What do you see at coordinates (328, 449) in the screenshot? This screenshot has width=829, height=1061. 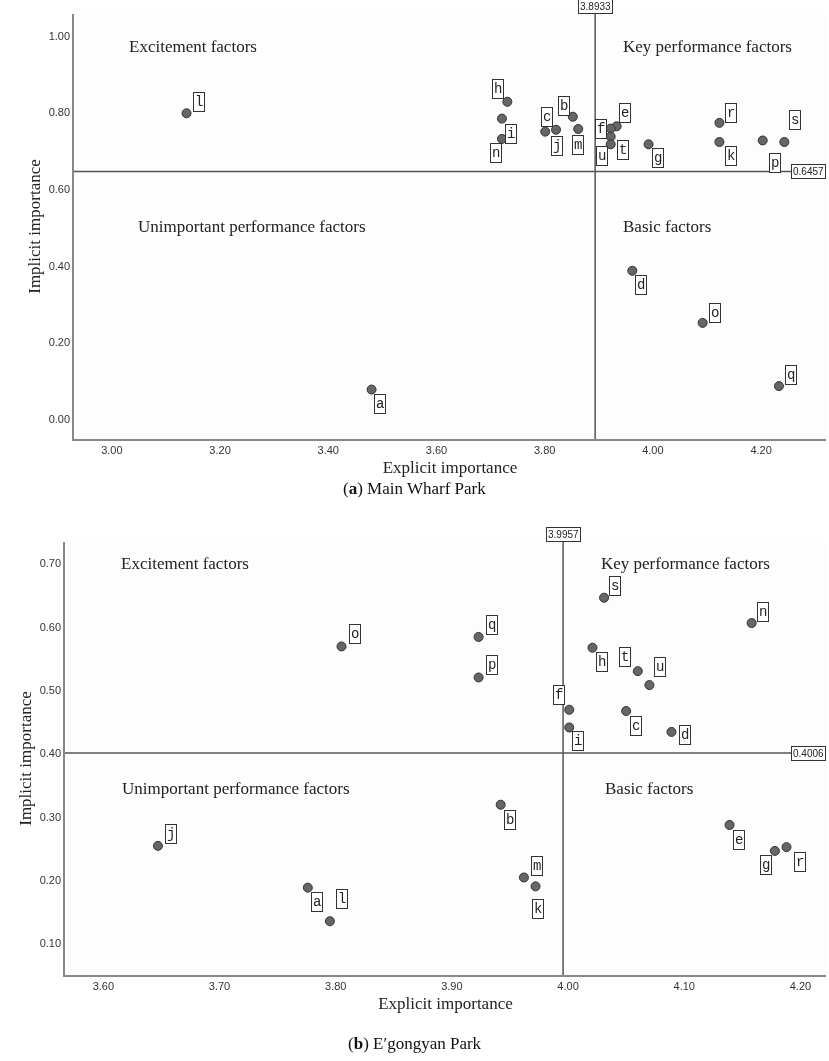 I see `x-tick-label: 3.40` at bounding box center [328, 449].